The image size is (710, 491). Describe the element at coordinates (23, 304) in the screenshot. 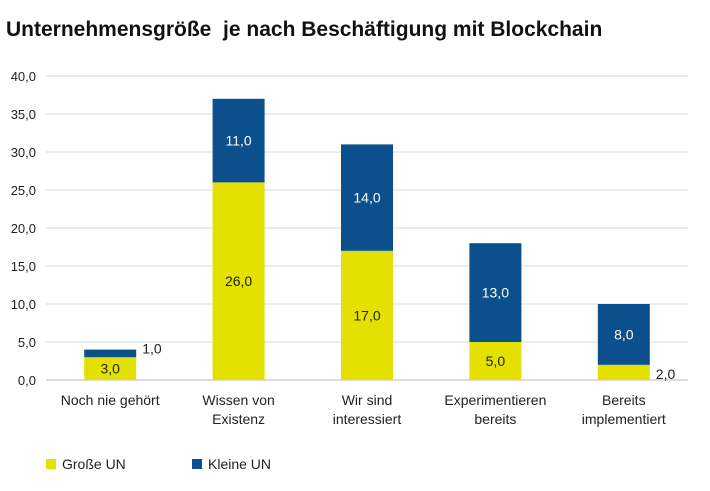

I see `y-tick-label: 10,0` at that location.